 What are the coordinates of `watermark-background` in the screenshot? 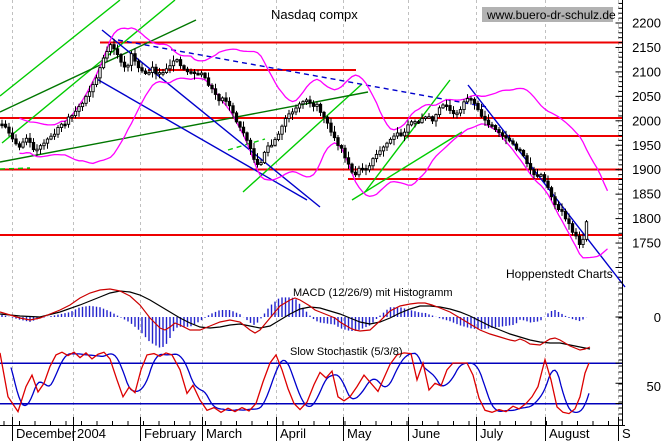 It's located at (547, 14).